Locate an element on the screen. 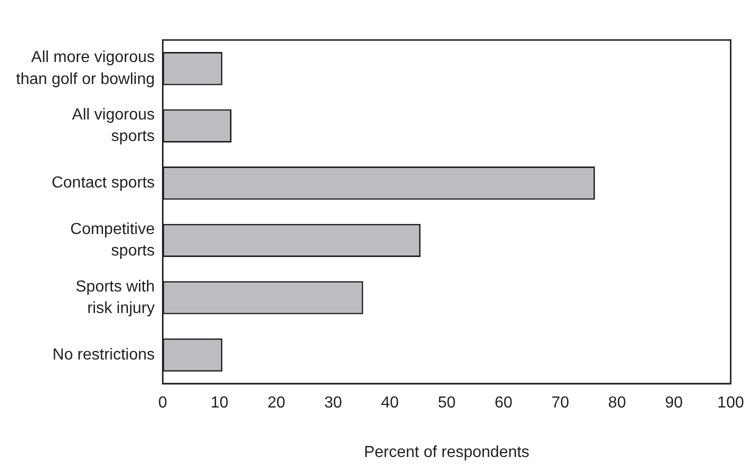  x-tick-label: 20 is located at coordinates (276, 403).